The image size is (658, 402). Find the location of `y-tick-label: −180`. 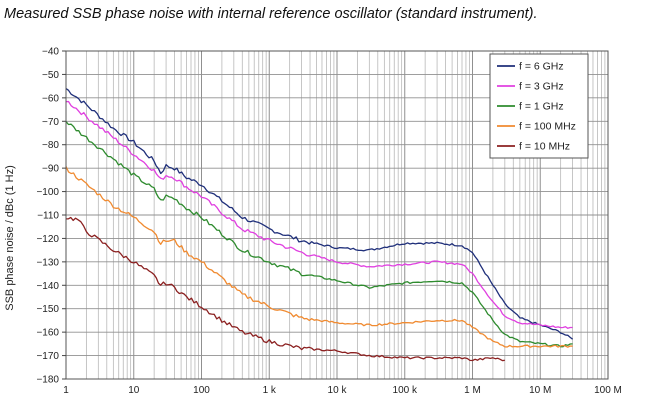

y-tick-label: −180 is located at coordinates (47, 380).